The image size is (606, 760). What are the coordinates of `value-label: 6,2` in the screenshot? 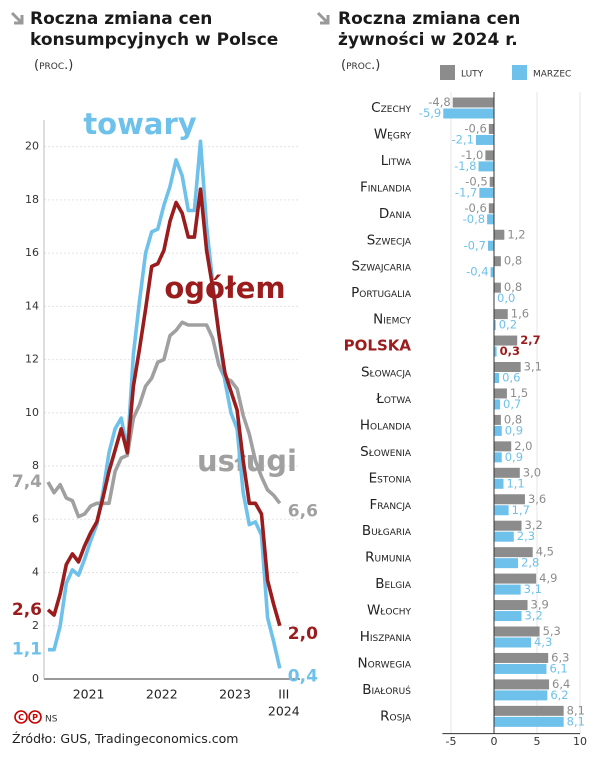 It's located at (559, 695).